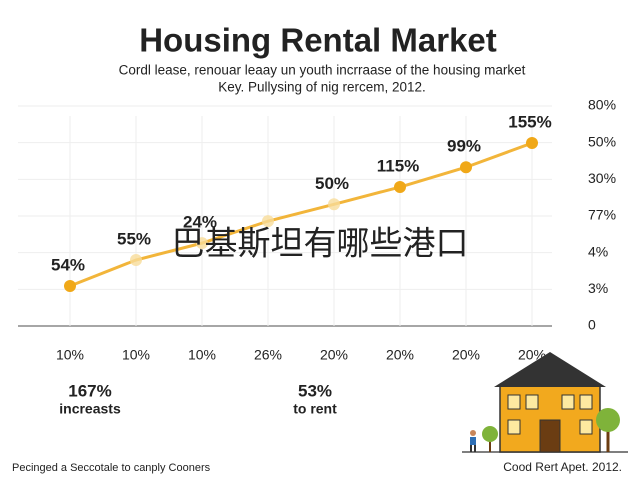  I want to click on y-tick-label: 30%, so click(602, 178).